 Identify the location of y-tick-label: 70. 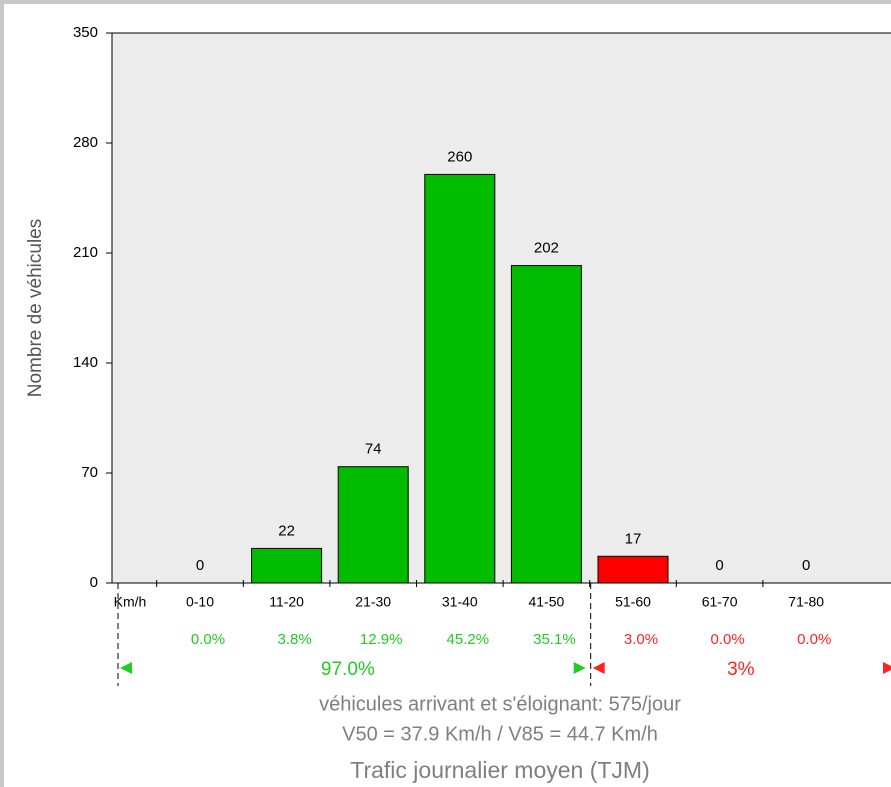
(89, 472).